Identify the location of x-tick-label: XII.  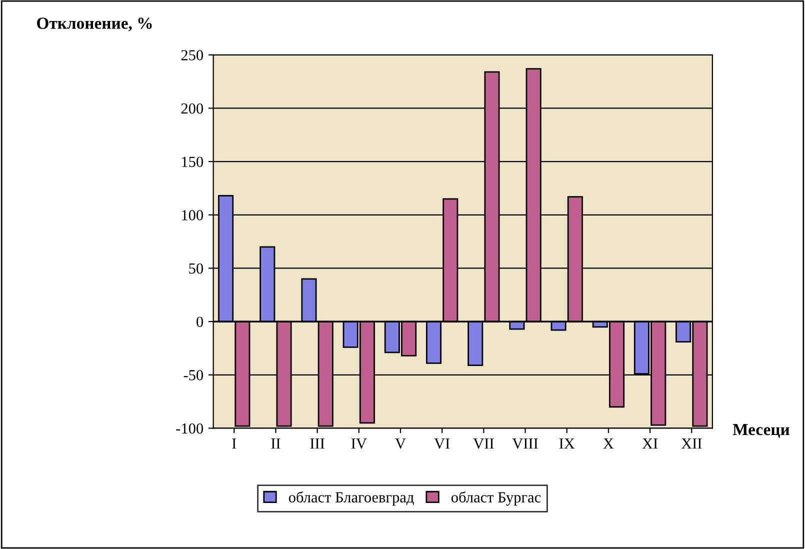
(691, 443).